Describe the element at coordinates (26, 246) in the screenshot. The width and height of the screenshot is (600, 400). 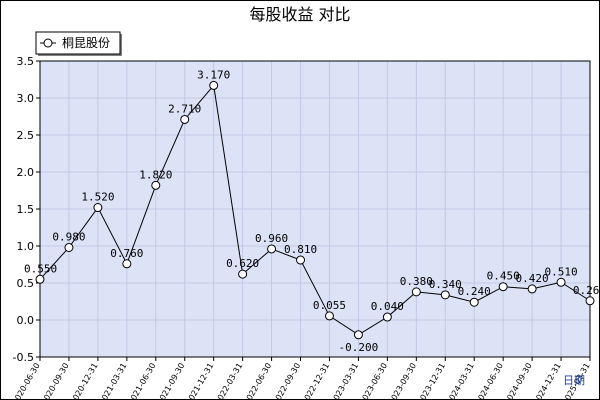
I see `y-tick-label: 1.0` at that location.